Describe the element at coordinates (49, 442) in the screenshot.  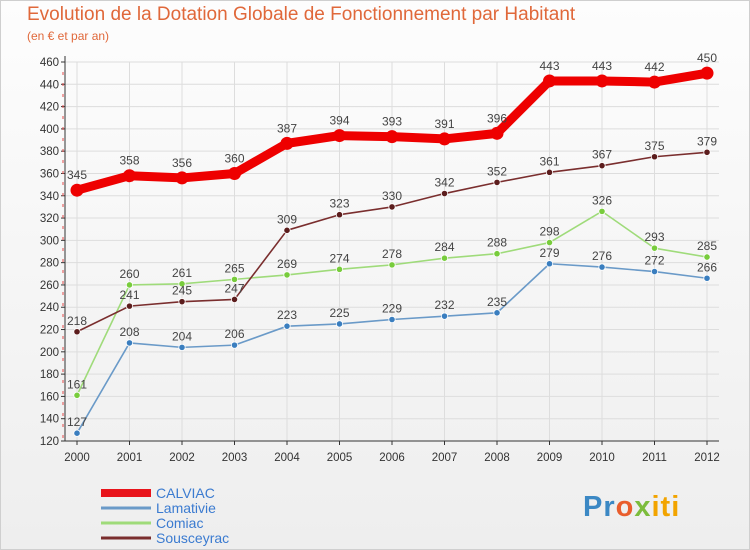
I see `y-tick-label: 120` at that location.